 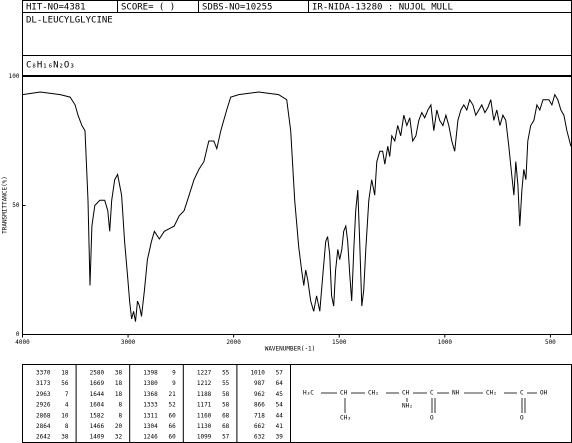 What do you see at coordinates (280, 383) in the screenshot?
I see `peak-transmittance: 64` at bounding box center [280, 383].